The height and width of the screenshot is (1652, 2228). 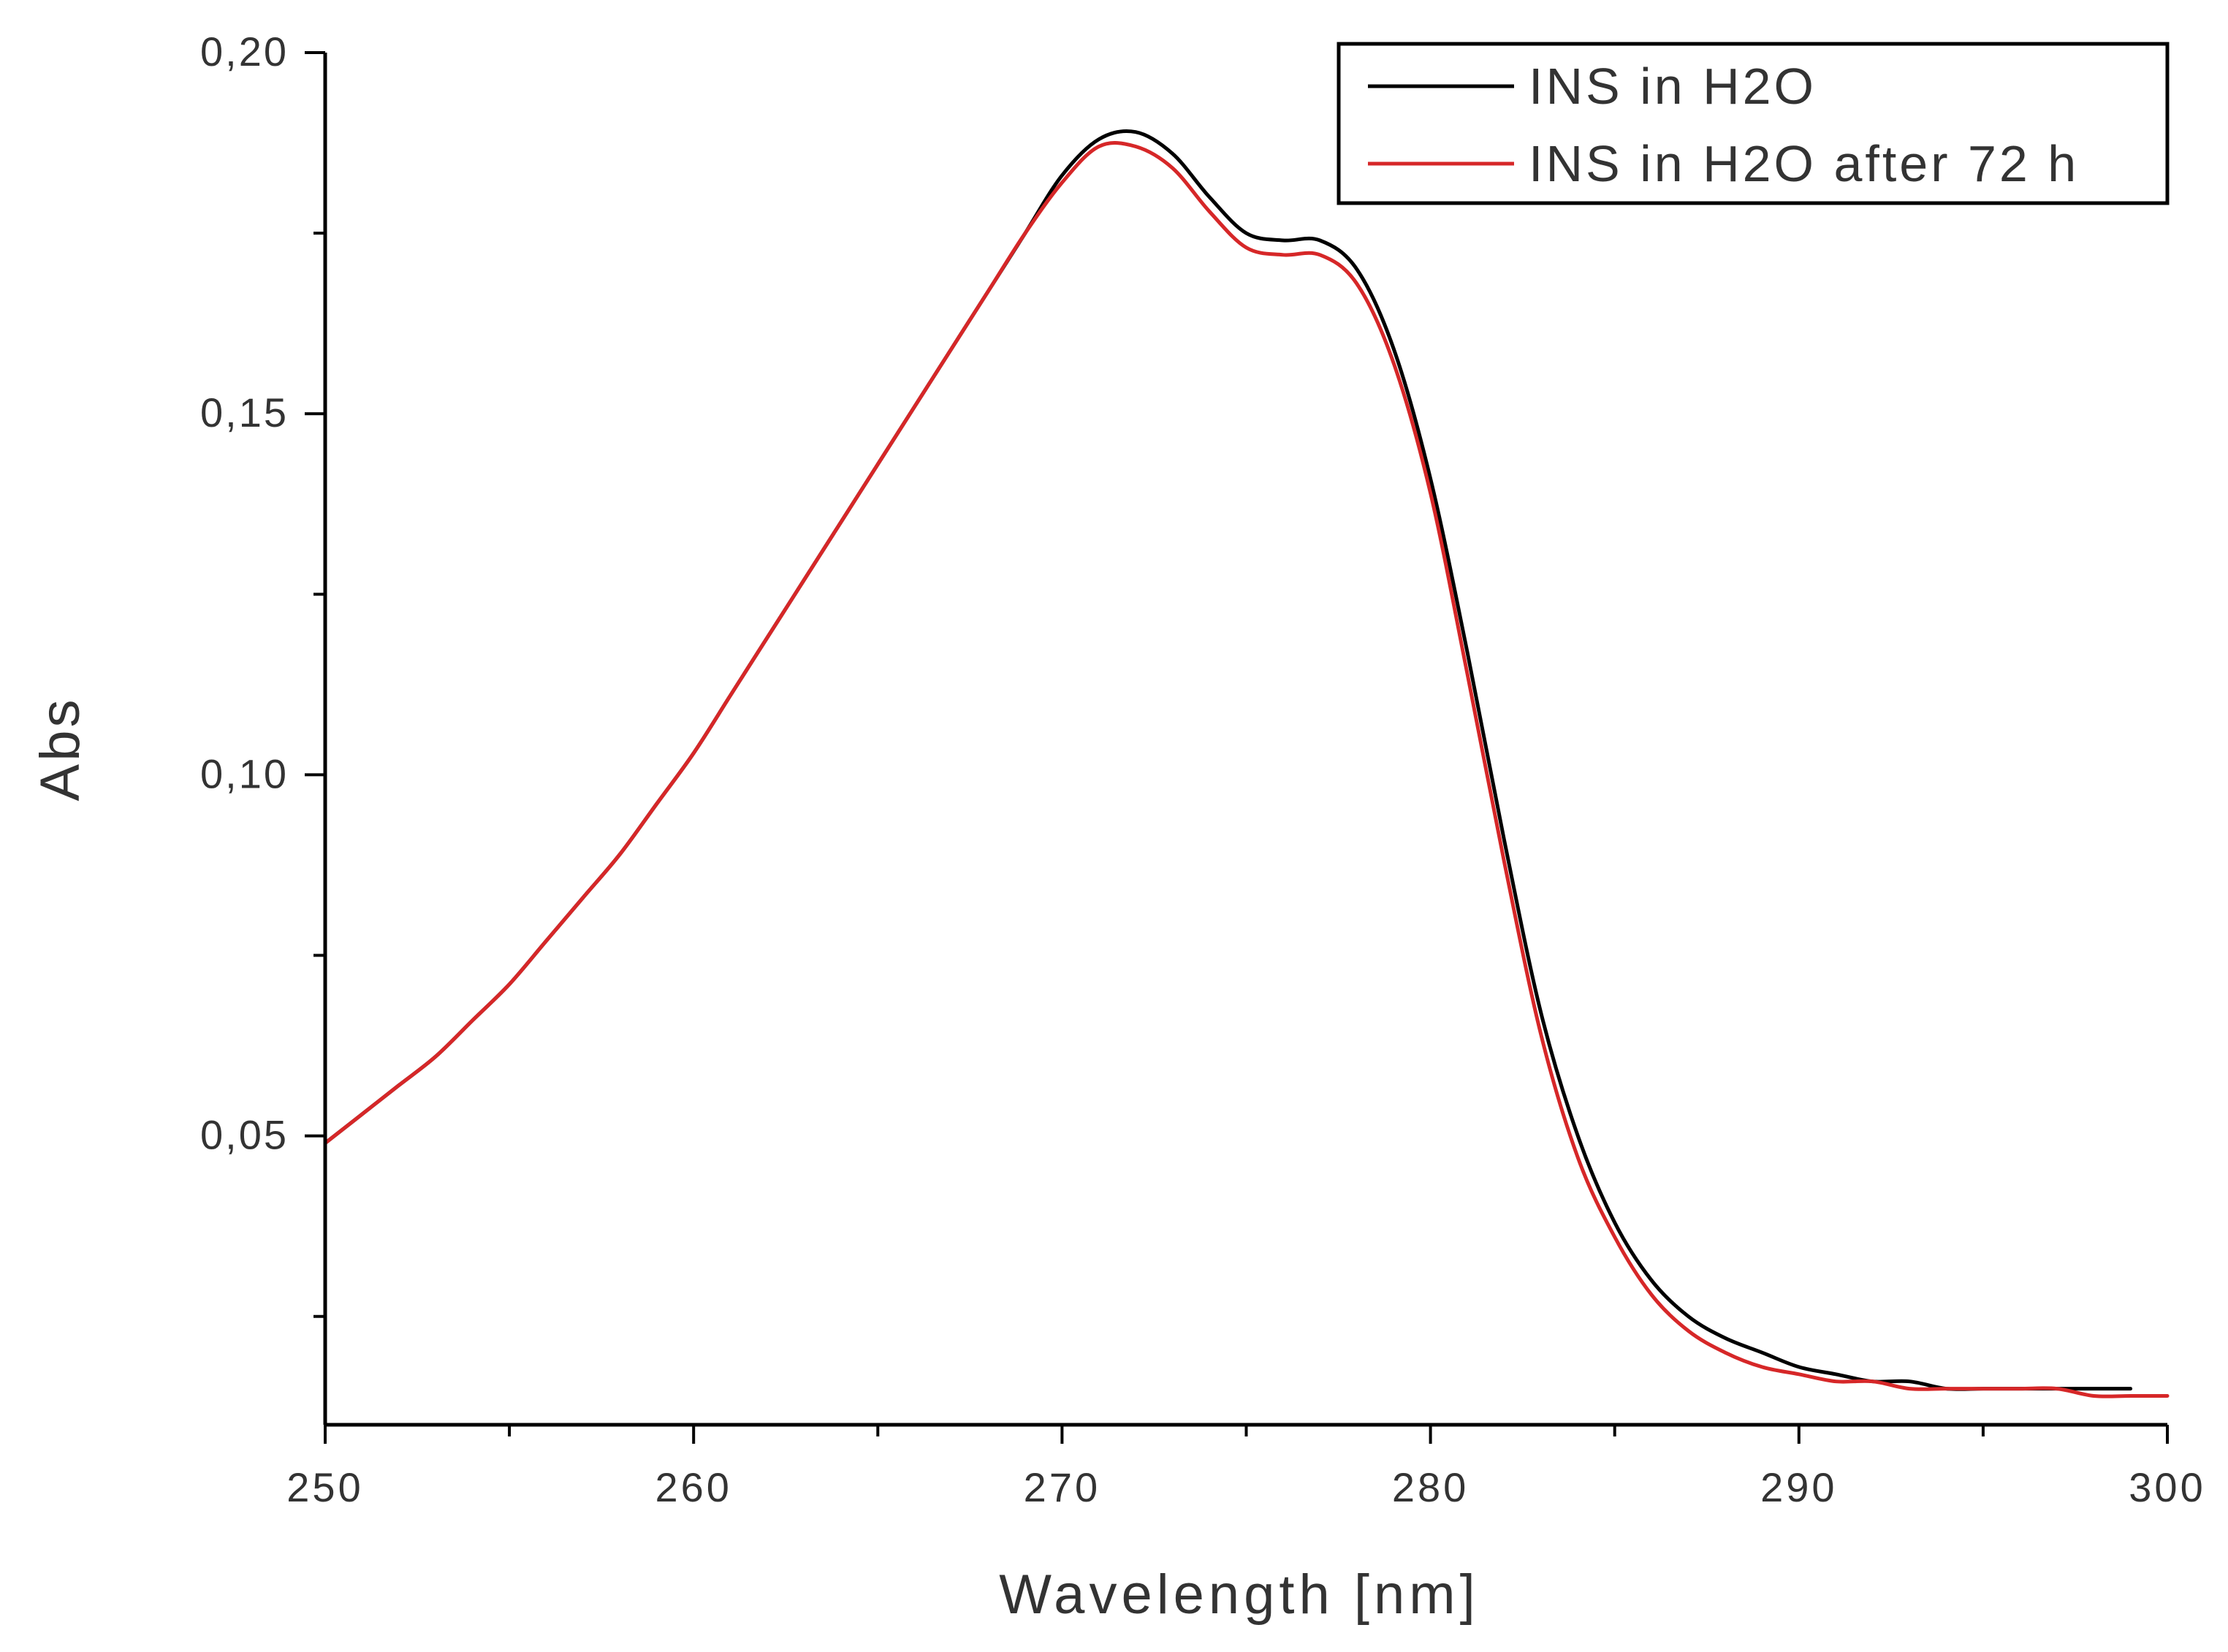 What do you see at coordinates (1239, 1595) in the screenshot?
I see `x-axis-label: Wavelength [nm]` at bounding box center [1239, 1595].